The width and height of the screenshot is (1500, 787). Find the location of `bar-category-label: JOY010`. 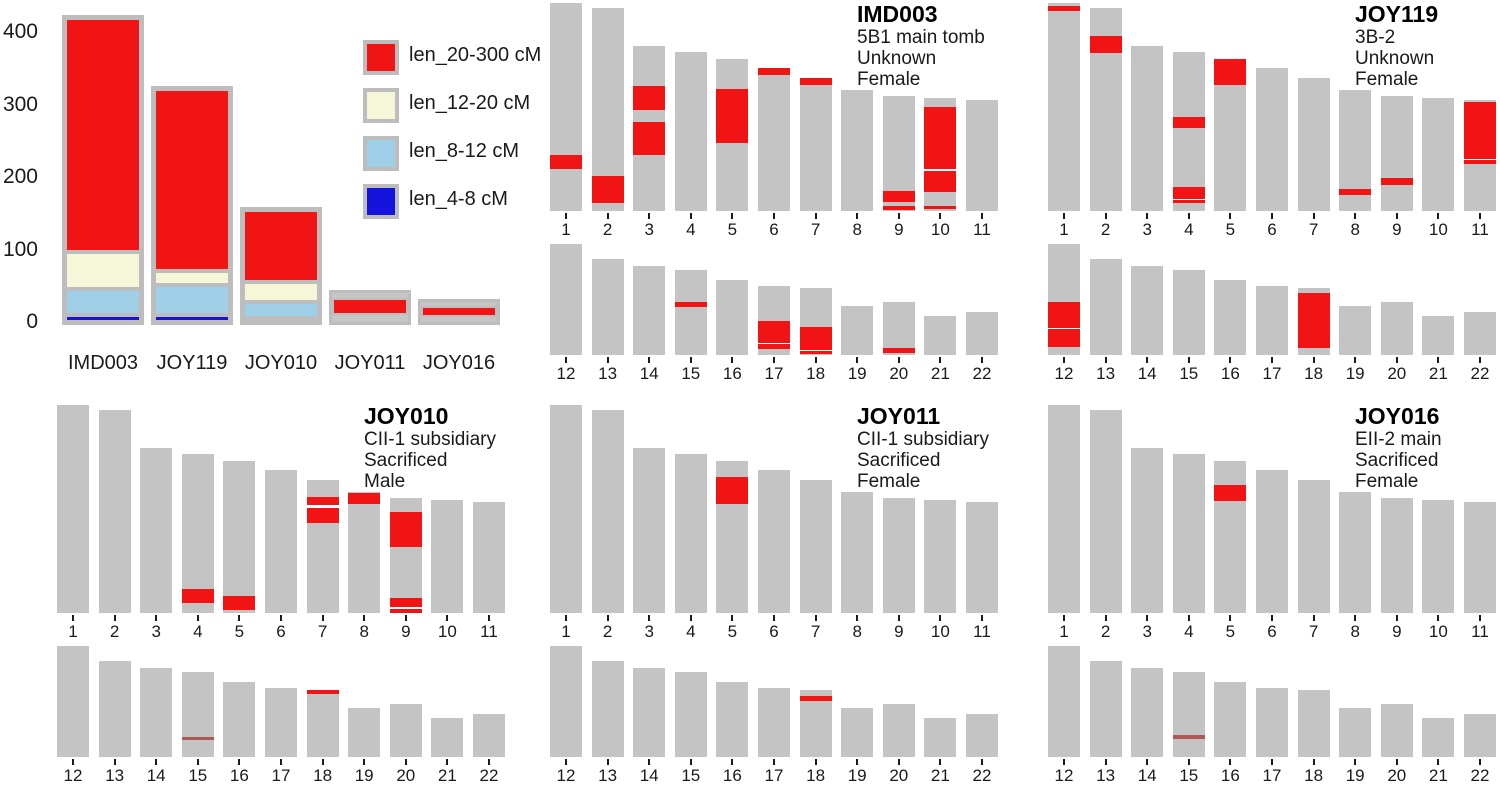

bar-category-label: JOY010 is located at coordinates (281, 363).